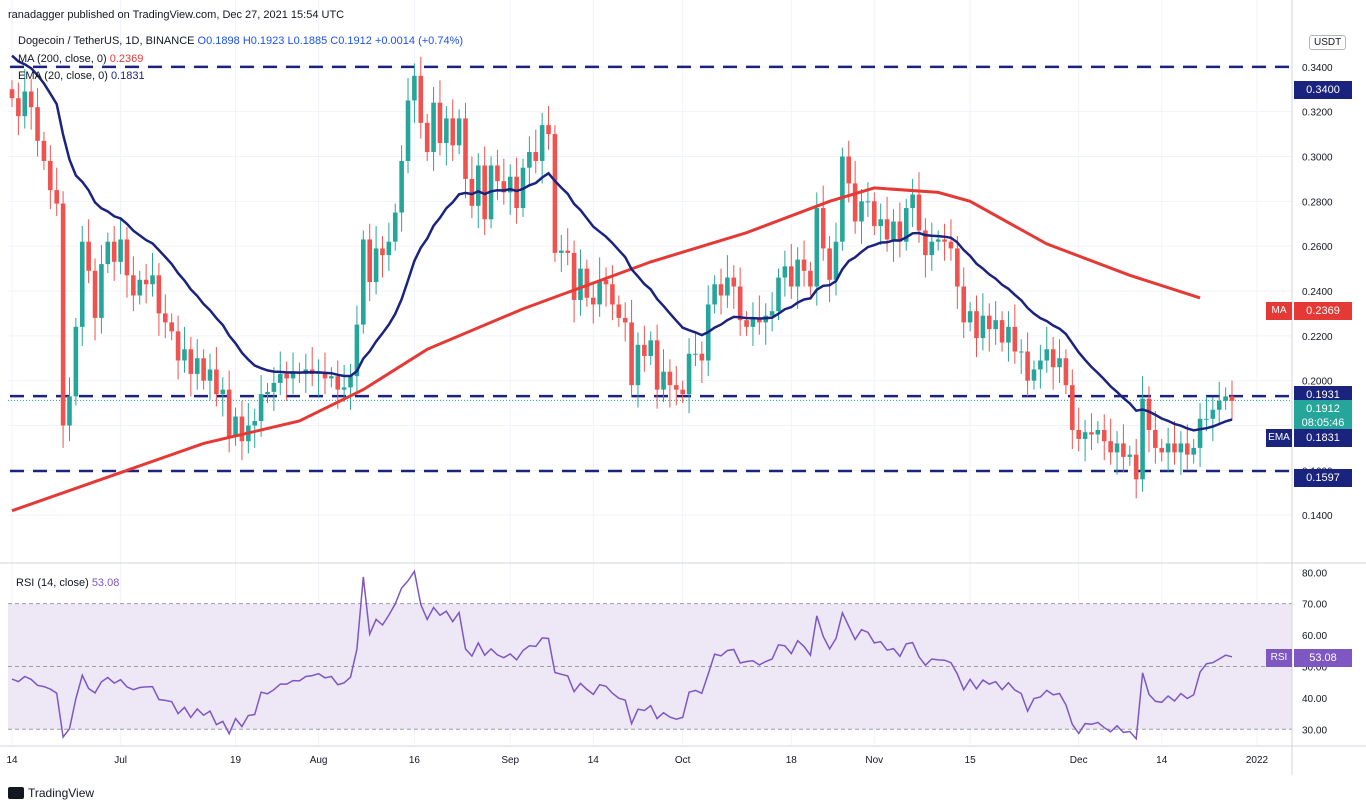  I want to click on currency-button: USDT, so click(1328, 42).